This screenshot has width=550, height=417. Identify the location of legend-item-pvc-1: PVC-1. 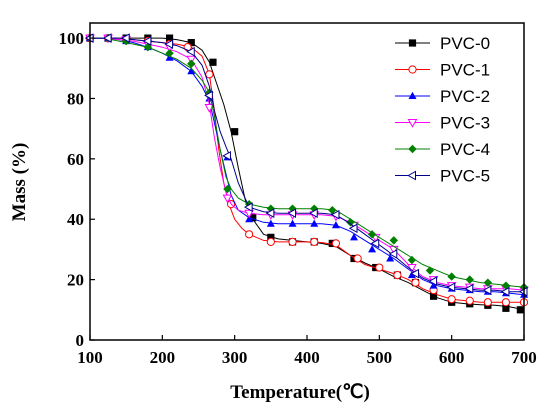
(442, 70).